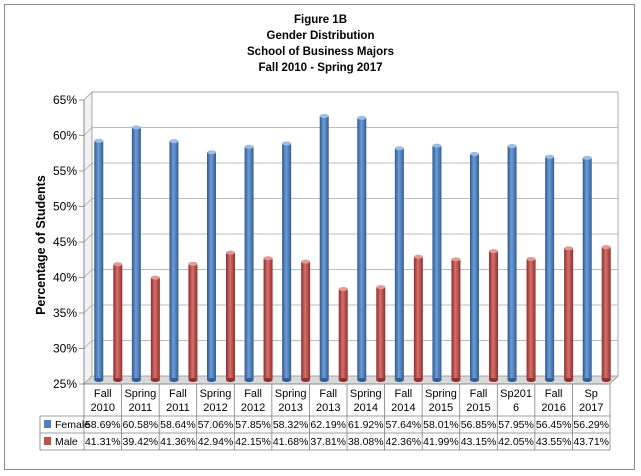  I want to click on female-value-cell: 60.58%, so click(141, 425).